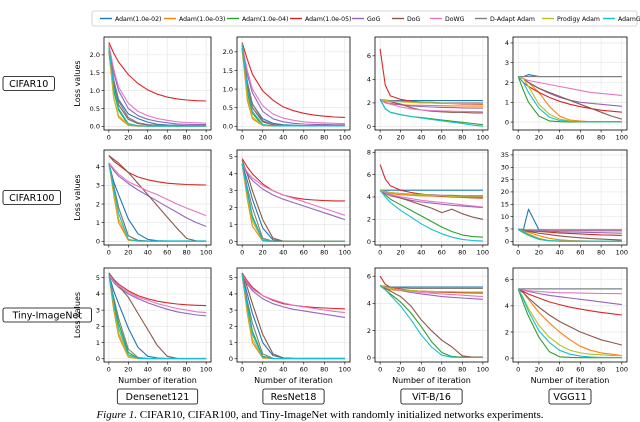 This screenshot has height=422, width=640. Describe the element at coordinates (324, 370) in the screenshot. I see `x-tick-label: 80` at that location.